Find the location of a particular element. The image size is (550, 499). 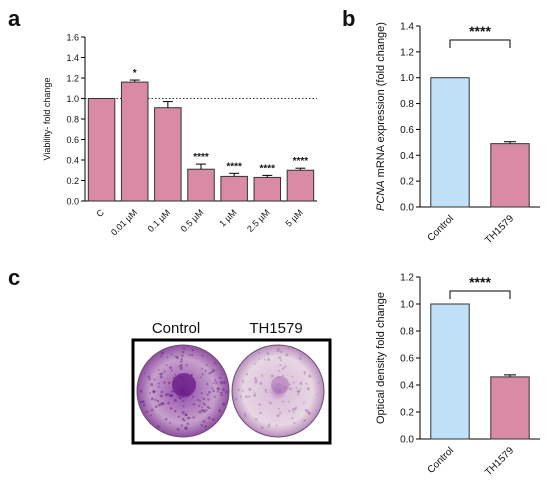

significance-label: **** is located at coordinates (301, 161).